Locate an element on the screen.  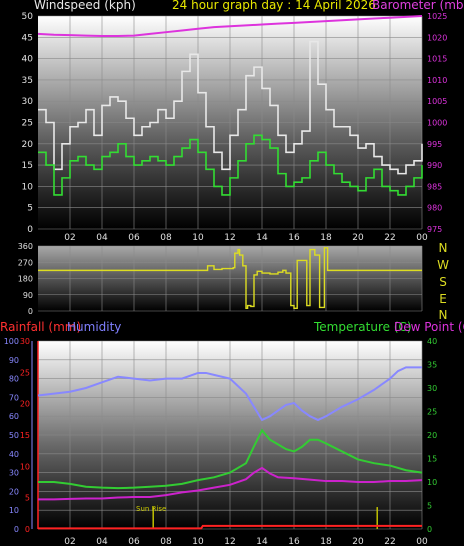
rainfall-title: Rainfall (mm) is located at coordinates (41, 327).